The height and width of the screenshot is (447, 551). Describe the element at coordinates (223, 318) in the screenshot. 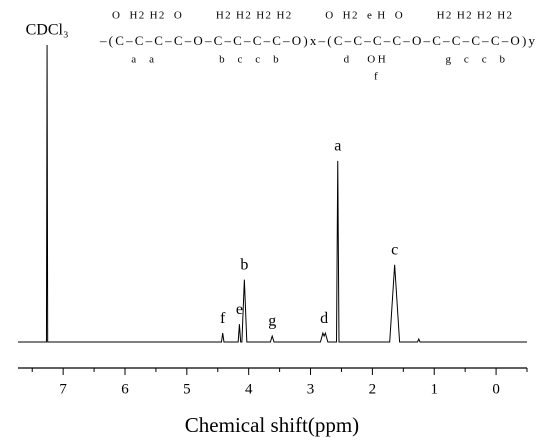

I see `peak-label: f` at that location.